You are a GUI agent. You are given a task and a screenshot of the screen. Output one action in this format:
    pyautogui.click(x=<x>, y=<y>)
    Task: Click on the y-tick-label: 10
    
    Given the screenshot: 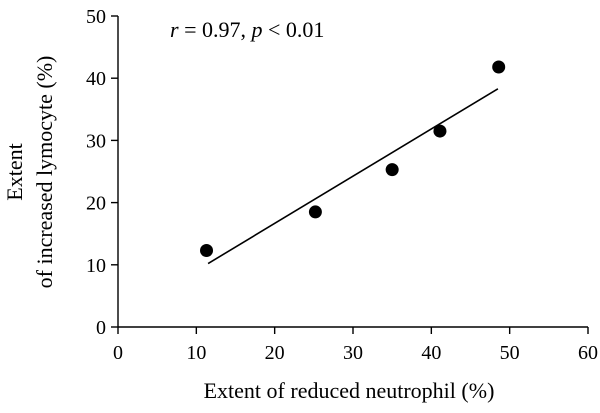 What is the action you would take?
    pyautogui.click(x=96, y=266)
    